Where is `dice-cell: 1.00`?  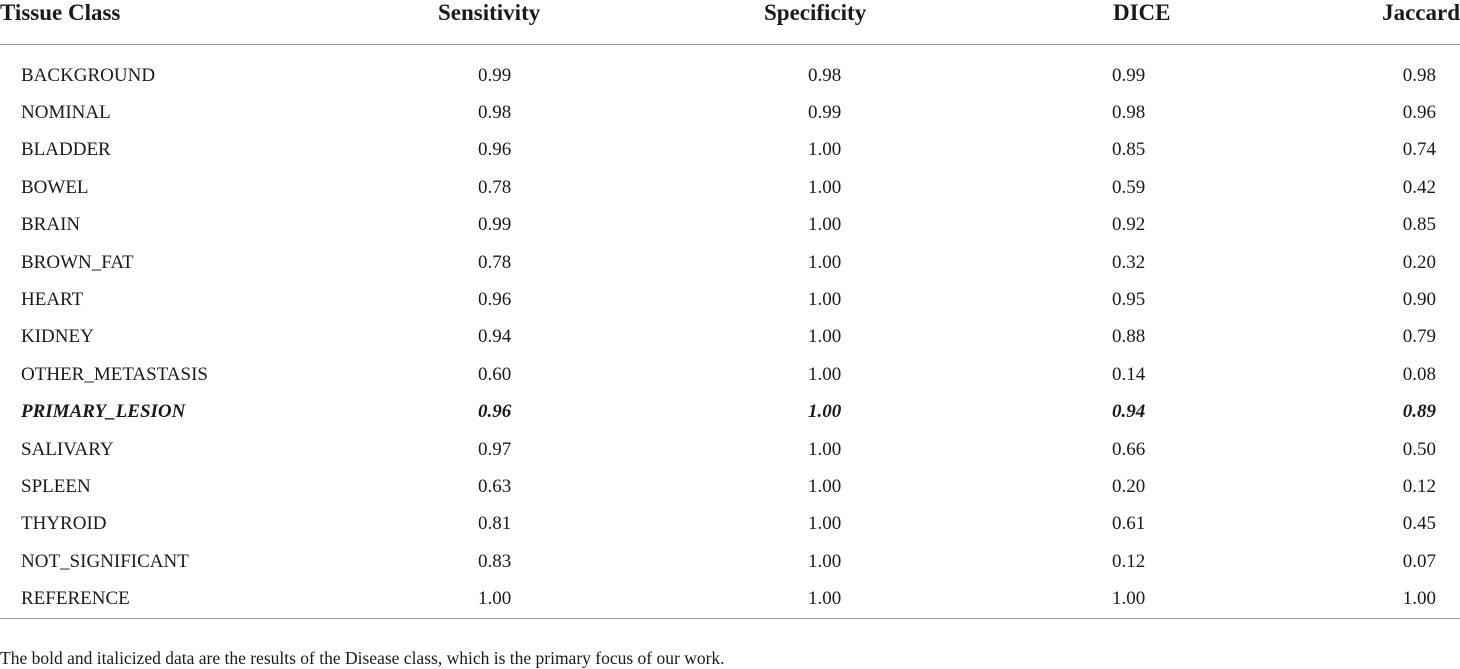 dice-cell: 1.00 is located at coordinates (1130, 600).